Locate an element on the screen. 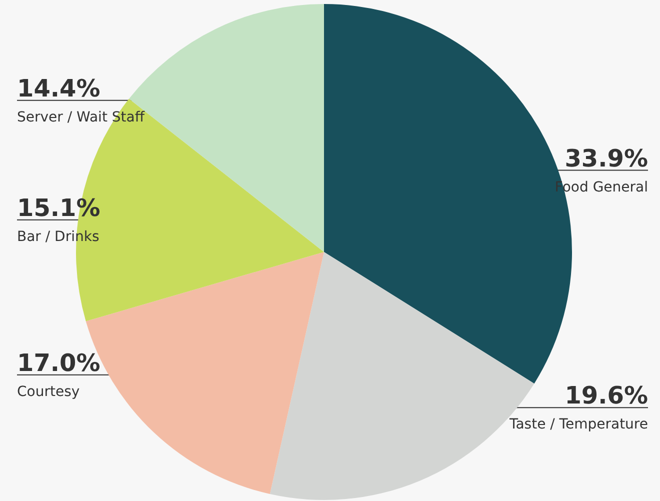 The height and width of the screenshot is (501, 660). slice-label: Taste / Temperature is located at coordinates (578, 424).